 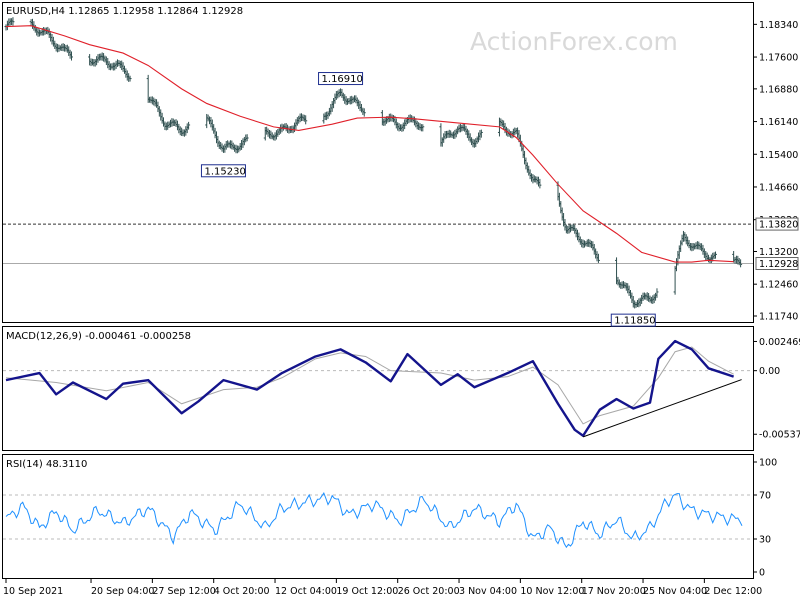 I want to click on time-tick-label: 12 Oct 04:00, so click(x=306, y=591).